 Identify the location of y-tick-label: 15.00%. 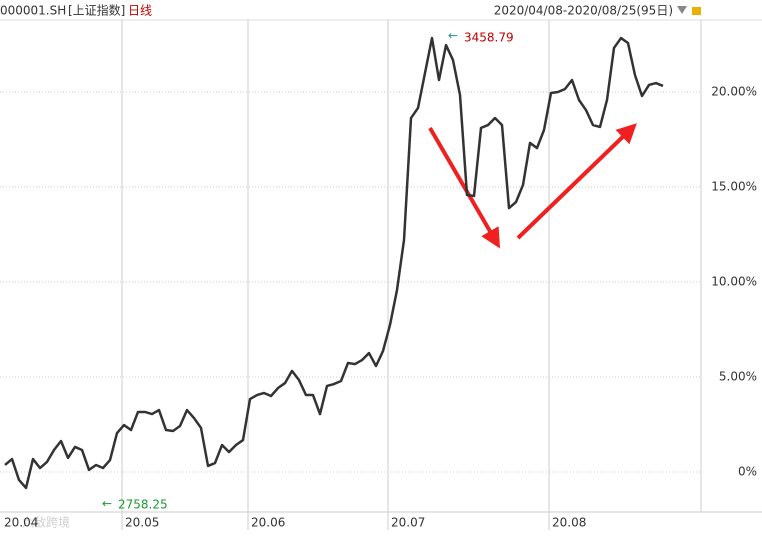
(734, 187).